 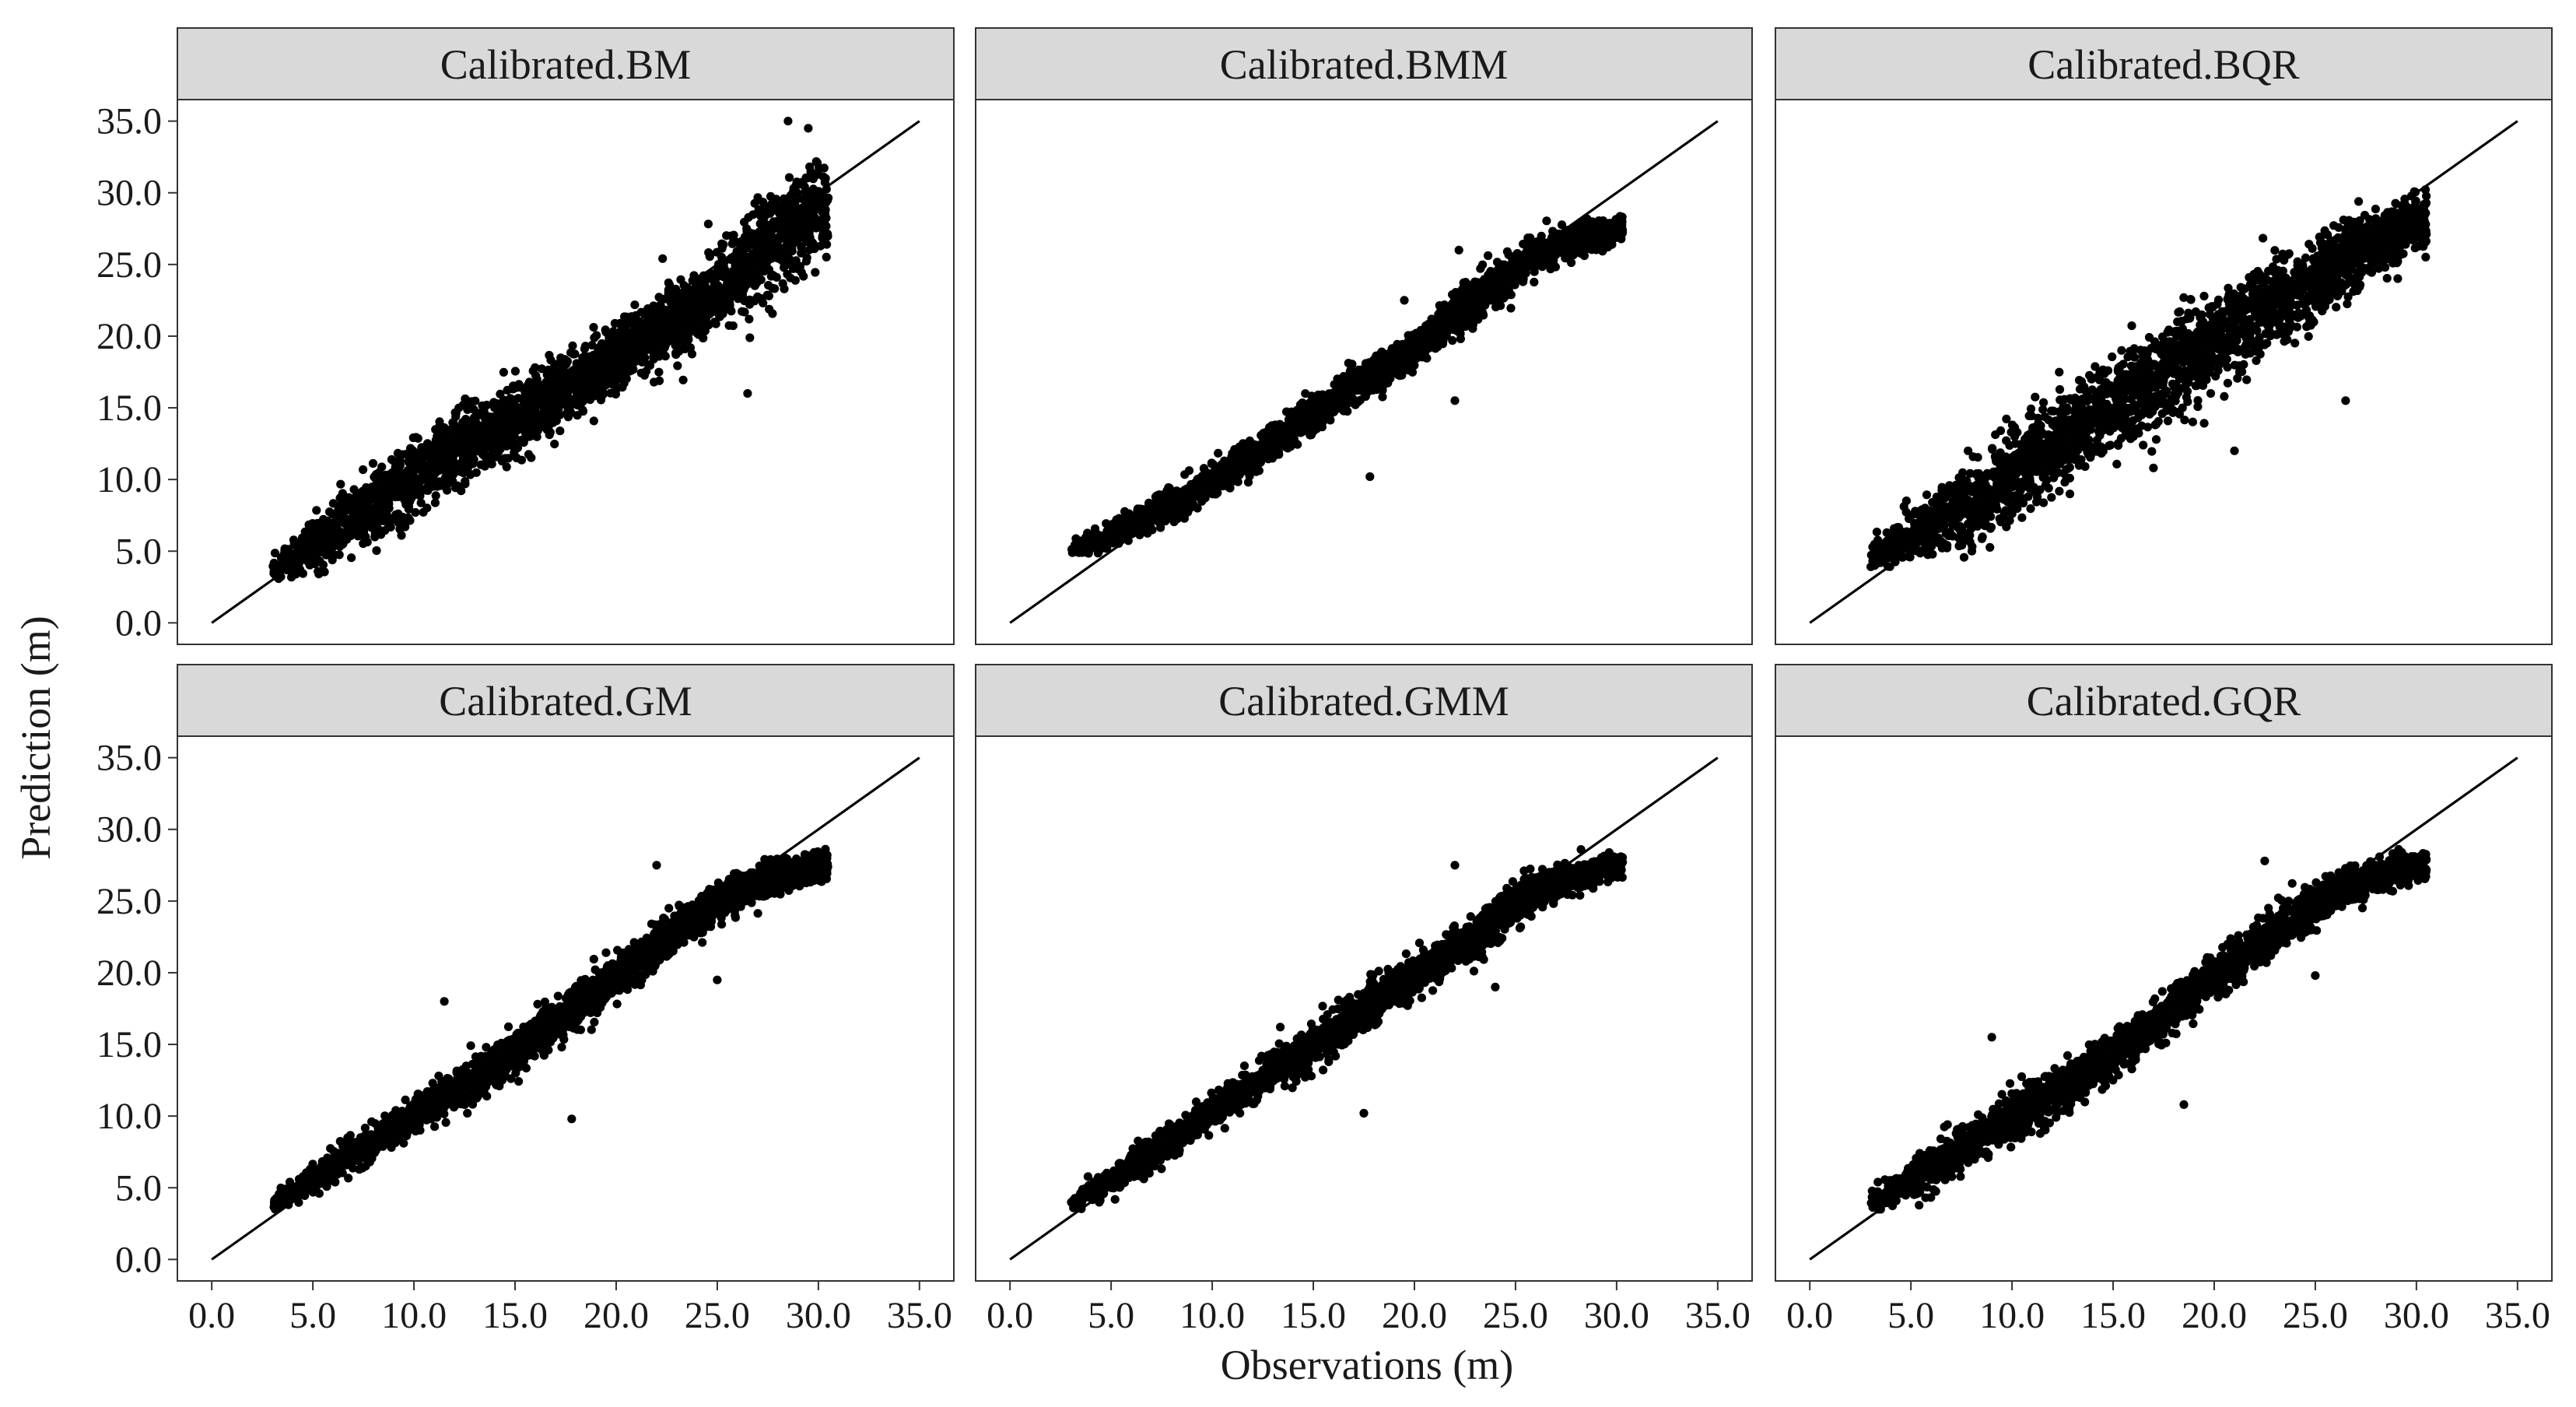 I want to click on y-tick-label: 20.0, so click(x=129, y=336).